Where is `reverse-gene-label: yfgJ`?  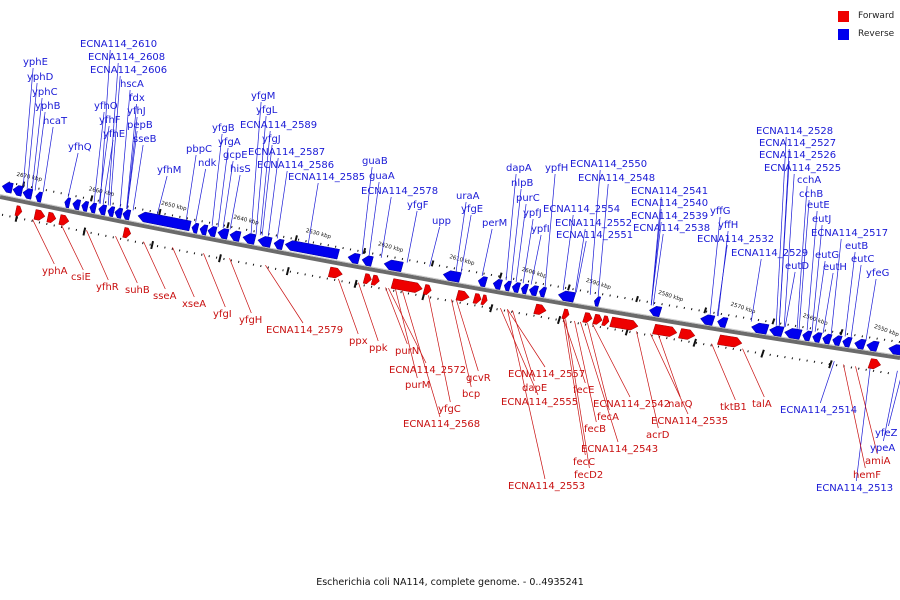 reverse-gene-label: yfgJ is located at coordinates (271, 139).